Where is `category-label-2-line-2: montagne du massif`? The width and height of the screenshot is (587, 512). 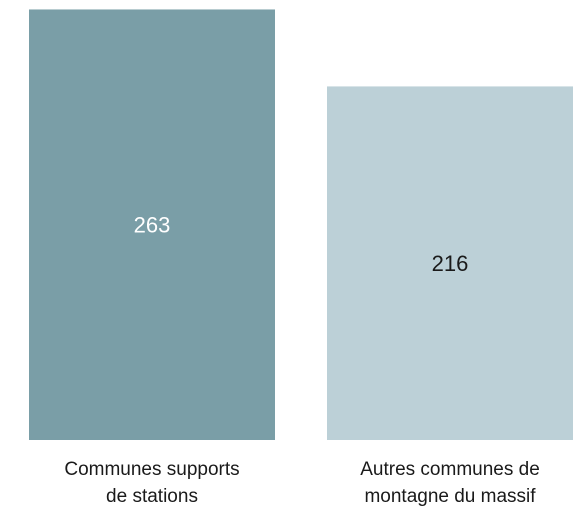 category-label-2-line-2: montagne du massif is located at coordinates (450, 496).